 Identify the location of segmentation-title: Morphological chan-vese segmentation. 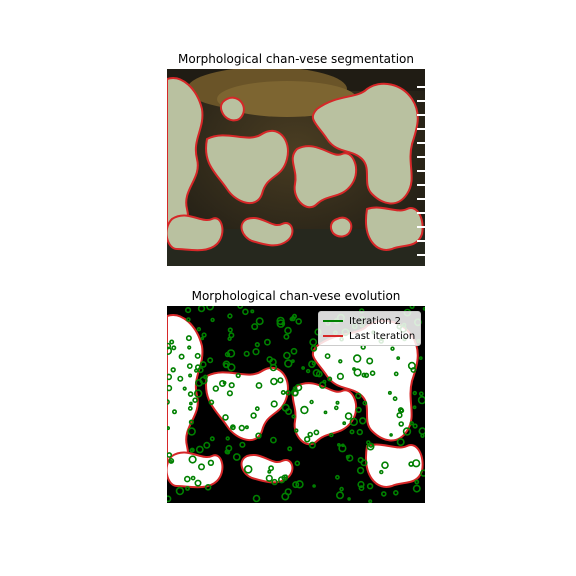
(296, 59).